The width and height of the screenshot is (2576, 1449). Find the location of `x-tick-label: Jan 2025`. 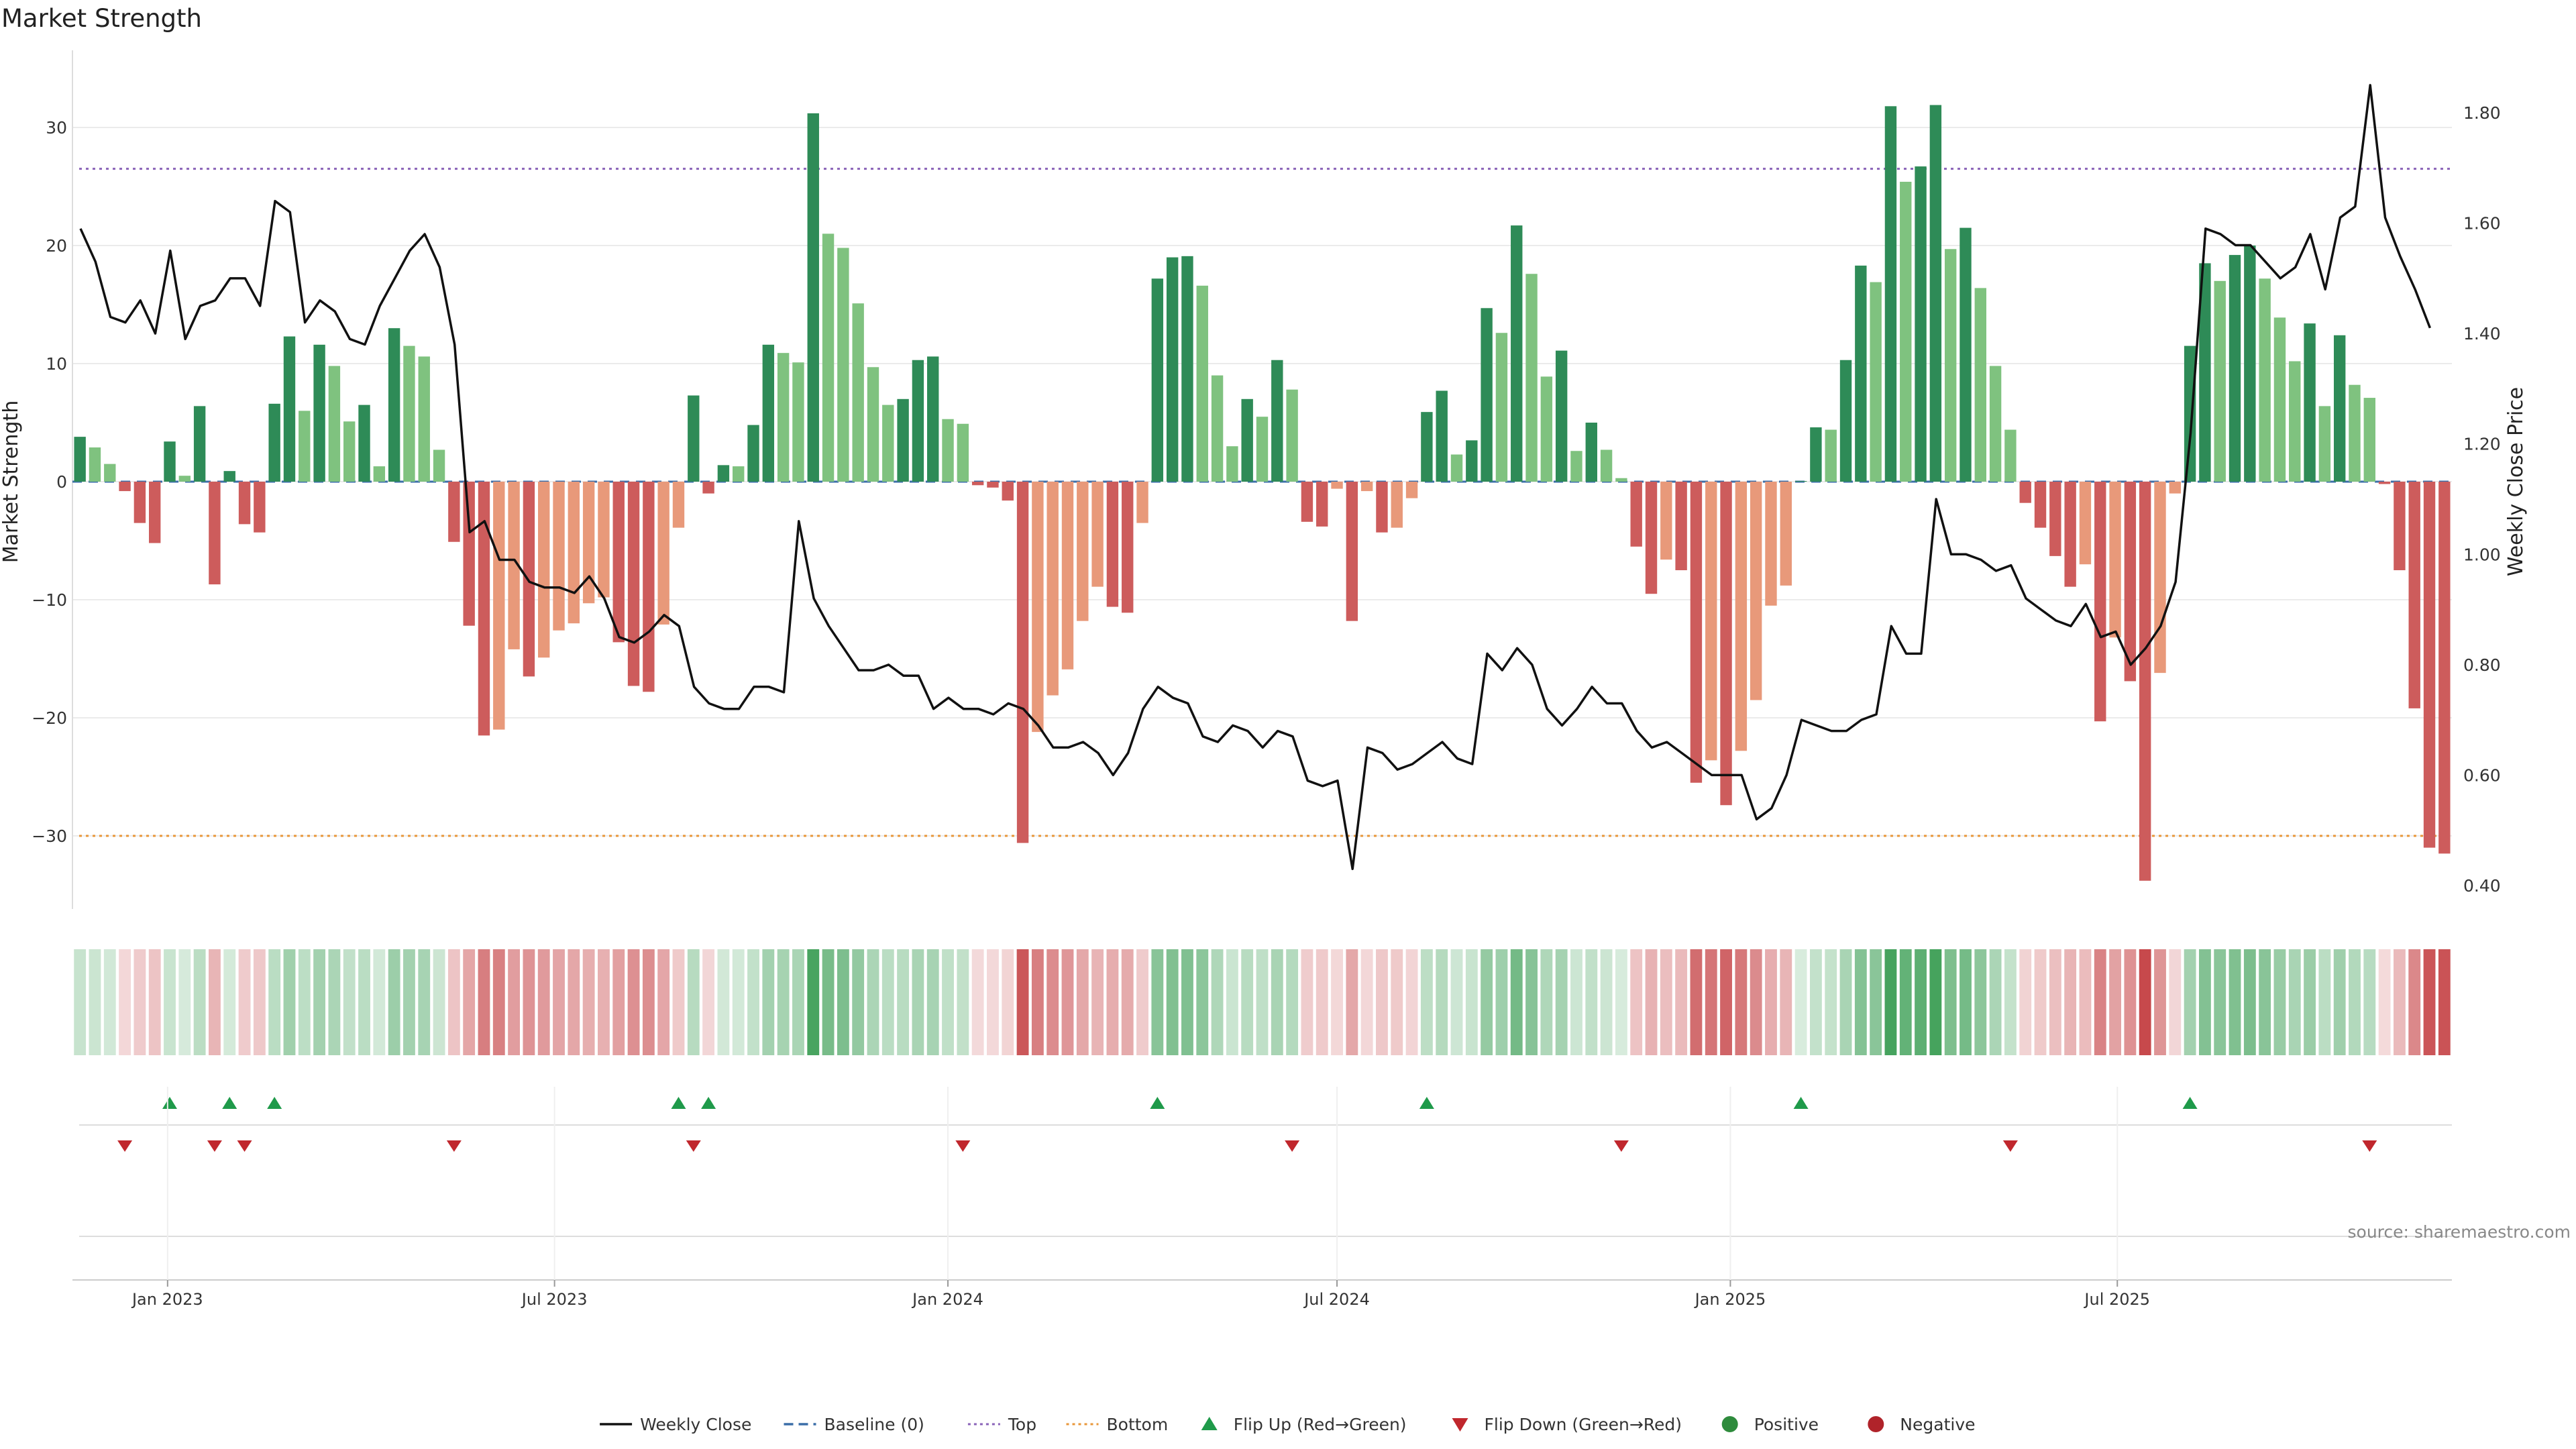

x-tick-label: Jan 2025 is located at coordinates (1730, 1299).